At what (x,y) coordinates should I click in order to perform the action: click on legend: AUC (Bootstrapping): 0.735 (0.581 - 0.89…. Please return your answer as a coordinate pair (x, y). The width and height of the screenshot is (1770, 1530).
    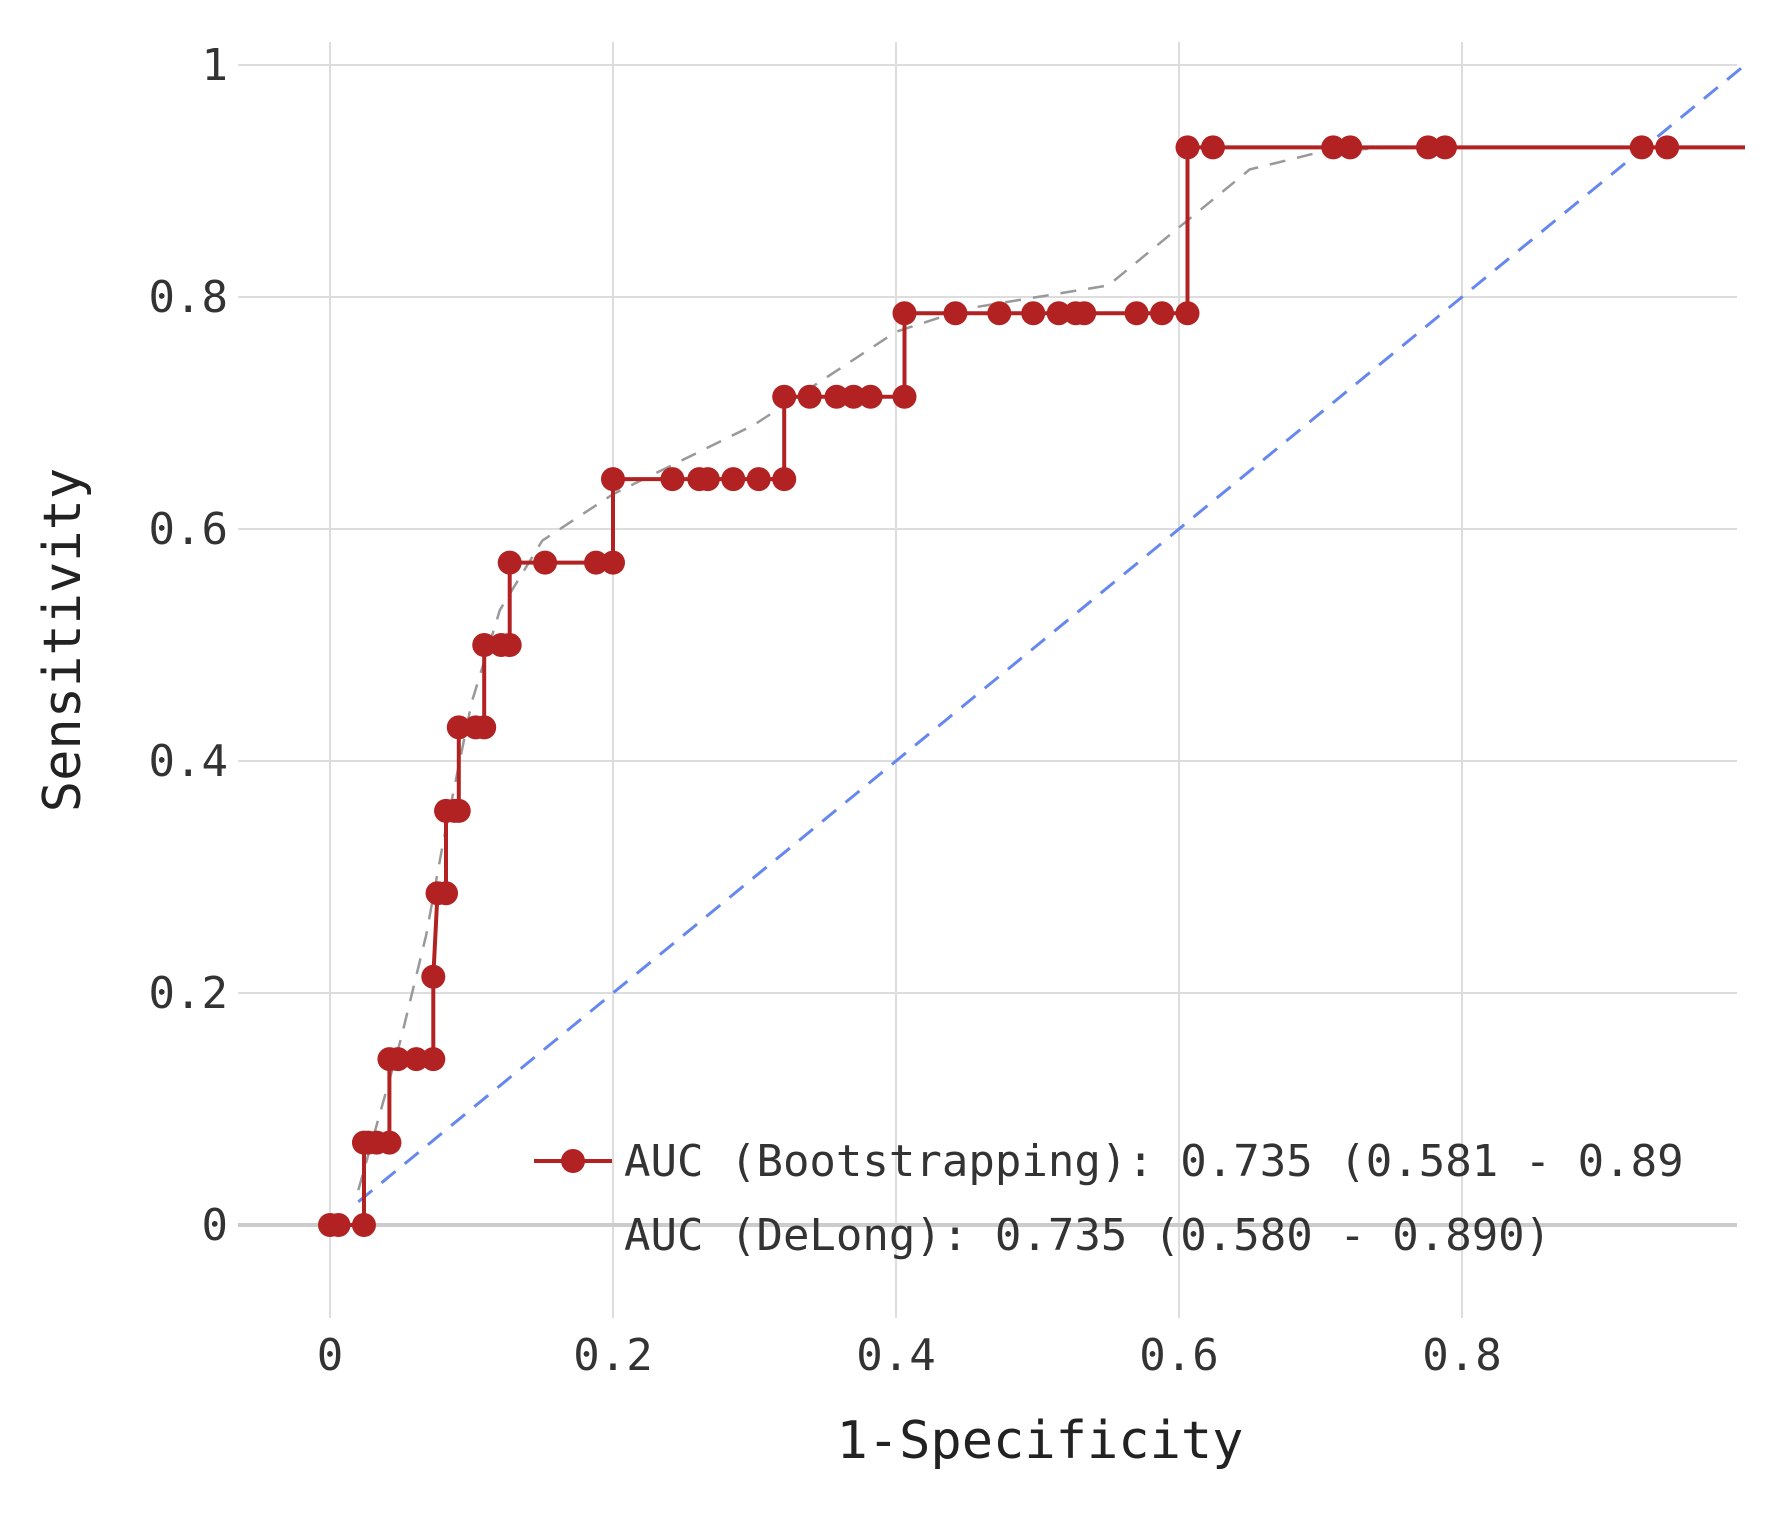
    Looking at the image, I should click on (1109, 1198).